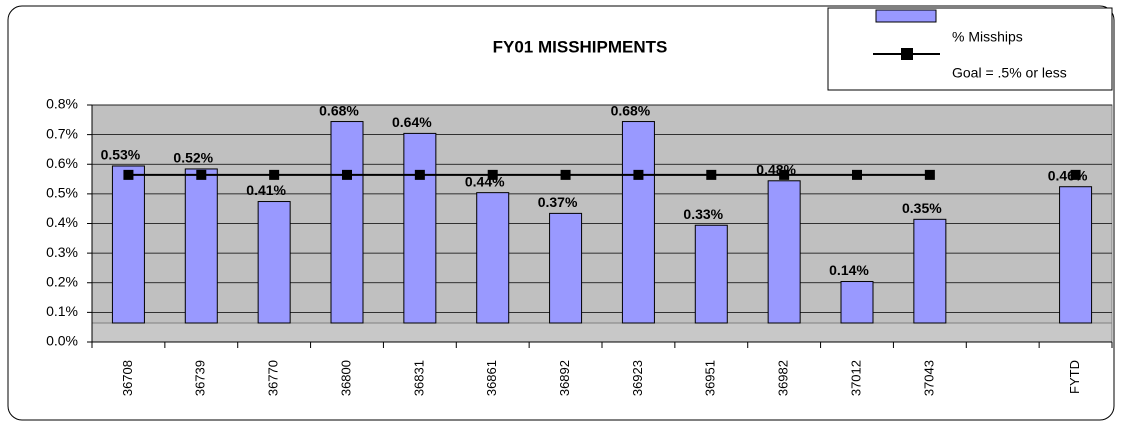  What do you see at coordinates (200, 378) in the screenshot?
I see `x-tick-label: 36739` at bounding box center [200, 378].